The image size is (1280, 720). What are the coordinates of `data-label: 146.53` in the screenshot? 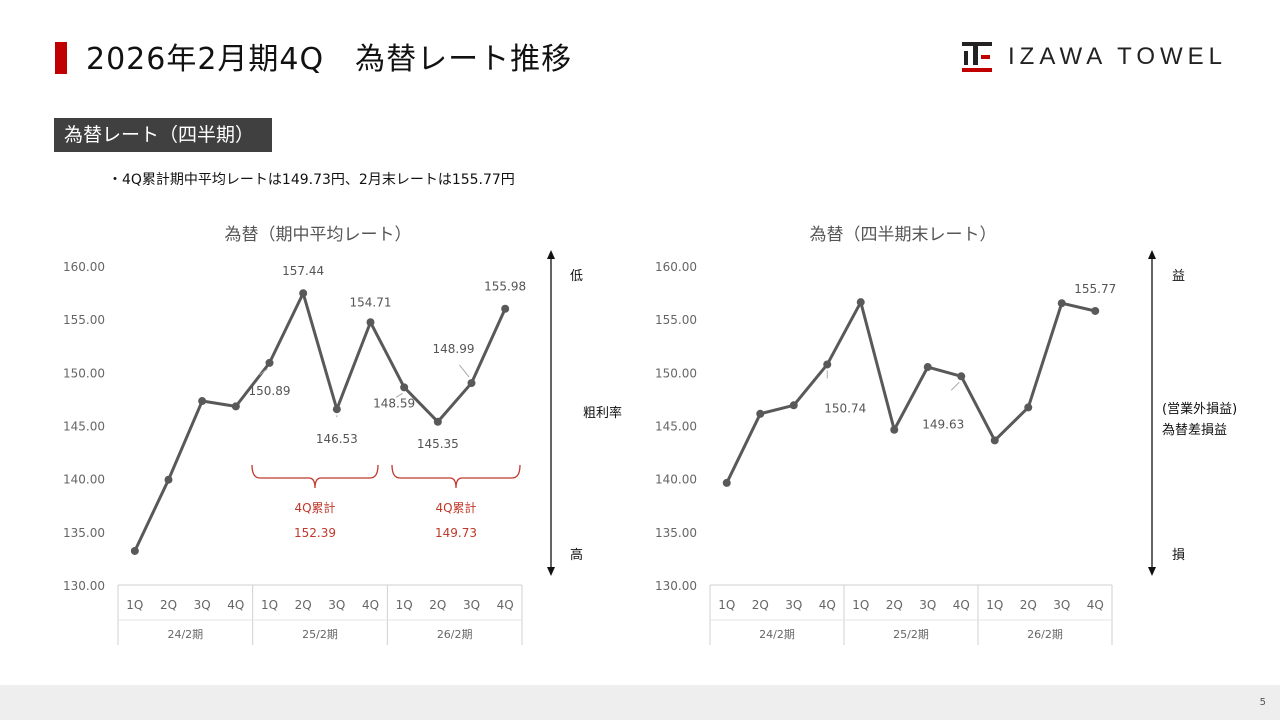 It's located at (337, 439).